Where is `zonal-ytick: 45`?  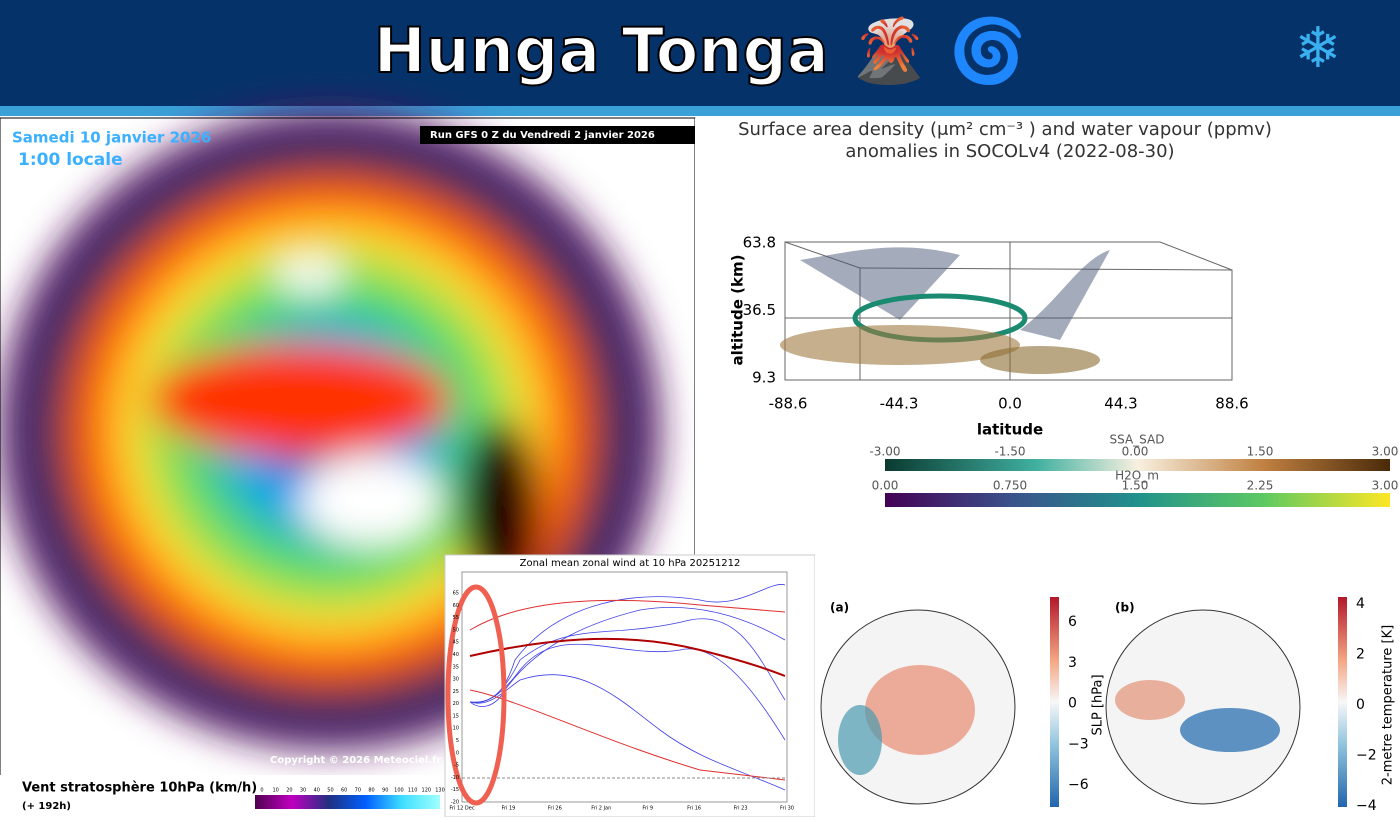
zonal-ytick: 45 is located at coordinates (456, 643).